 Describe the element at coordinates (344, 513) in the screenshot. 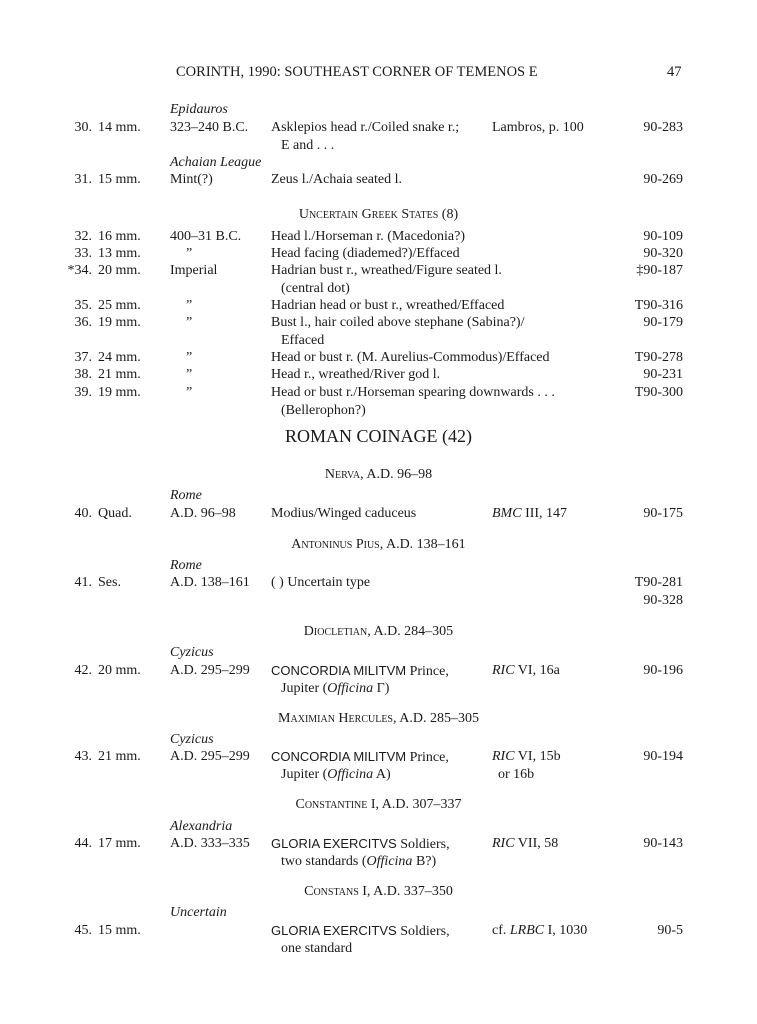

I see `description-line: Modius/Winged caduceus` at that location.